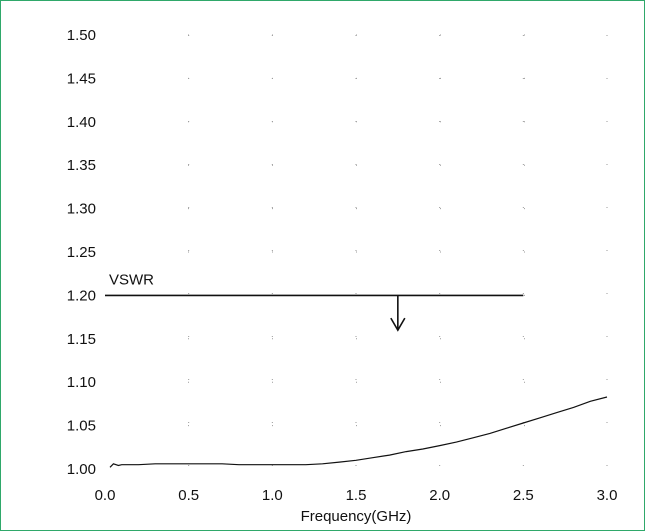  Describe the element at coordinates (81, 35) in the screenshot. I see `y-tick-label: 1.50` at that location.